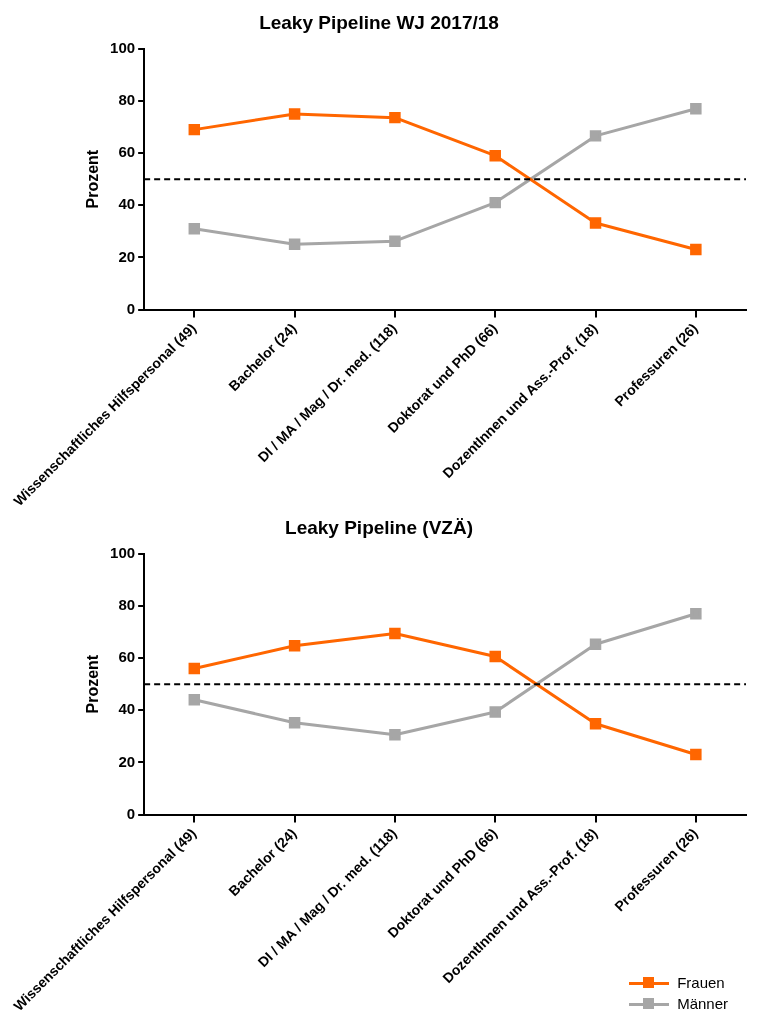 The width and height of the screenshot is (766, 1034). I want to click on legend-label: Frauen, so click(701, 982).